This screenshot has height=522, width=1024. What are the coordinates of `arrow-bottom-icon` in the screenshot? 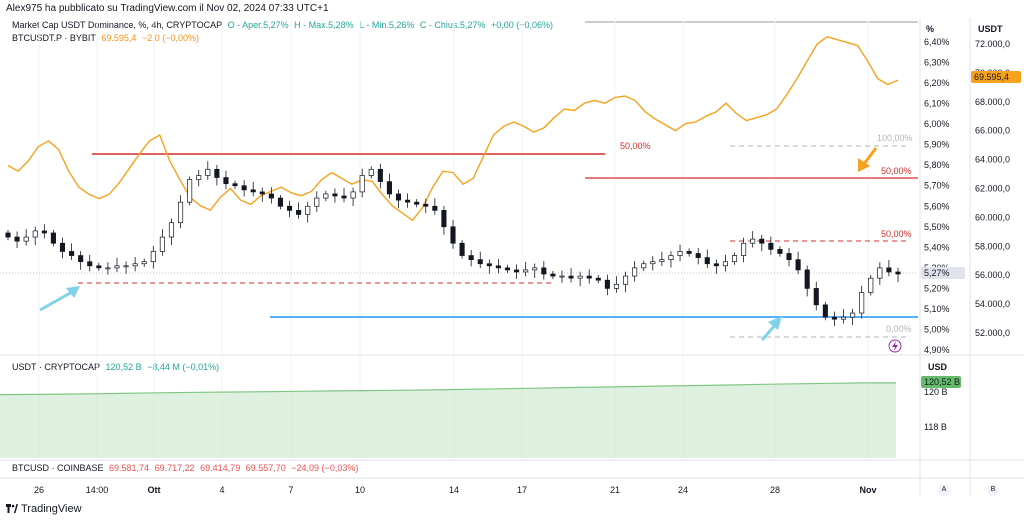 It's located at (771, 328).